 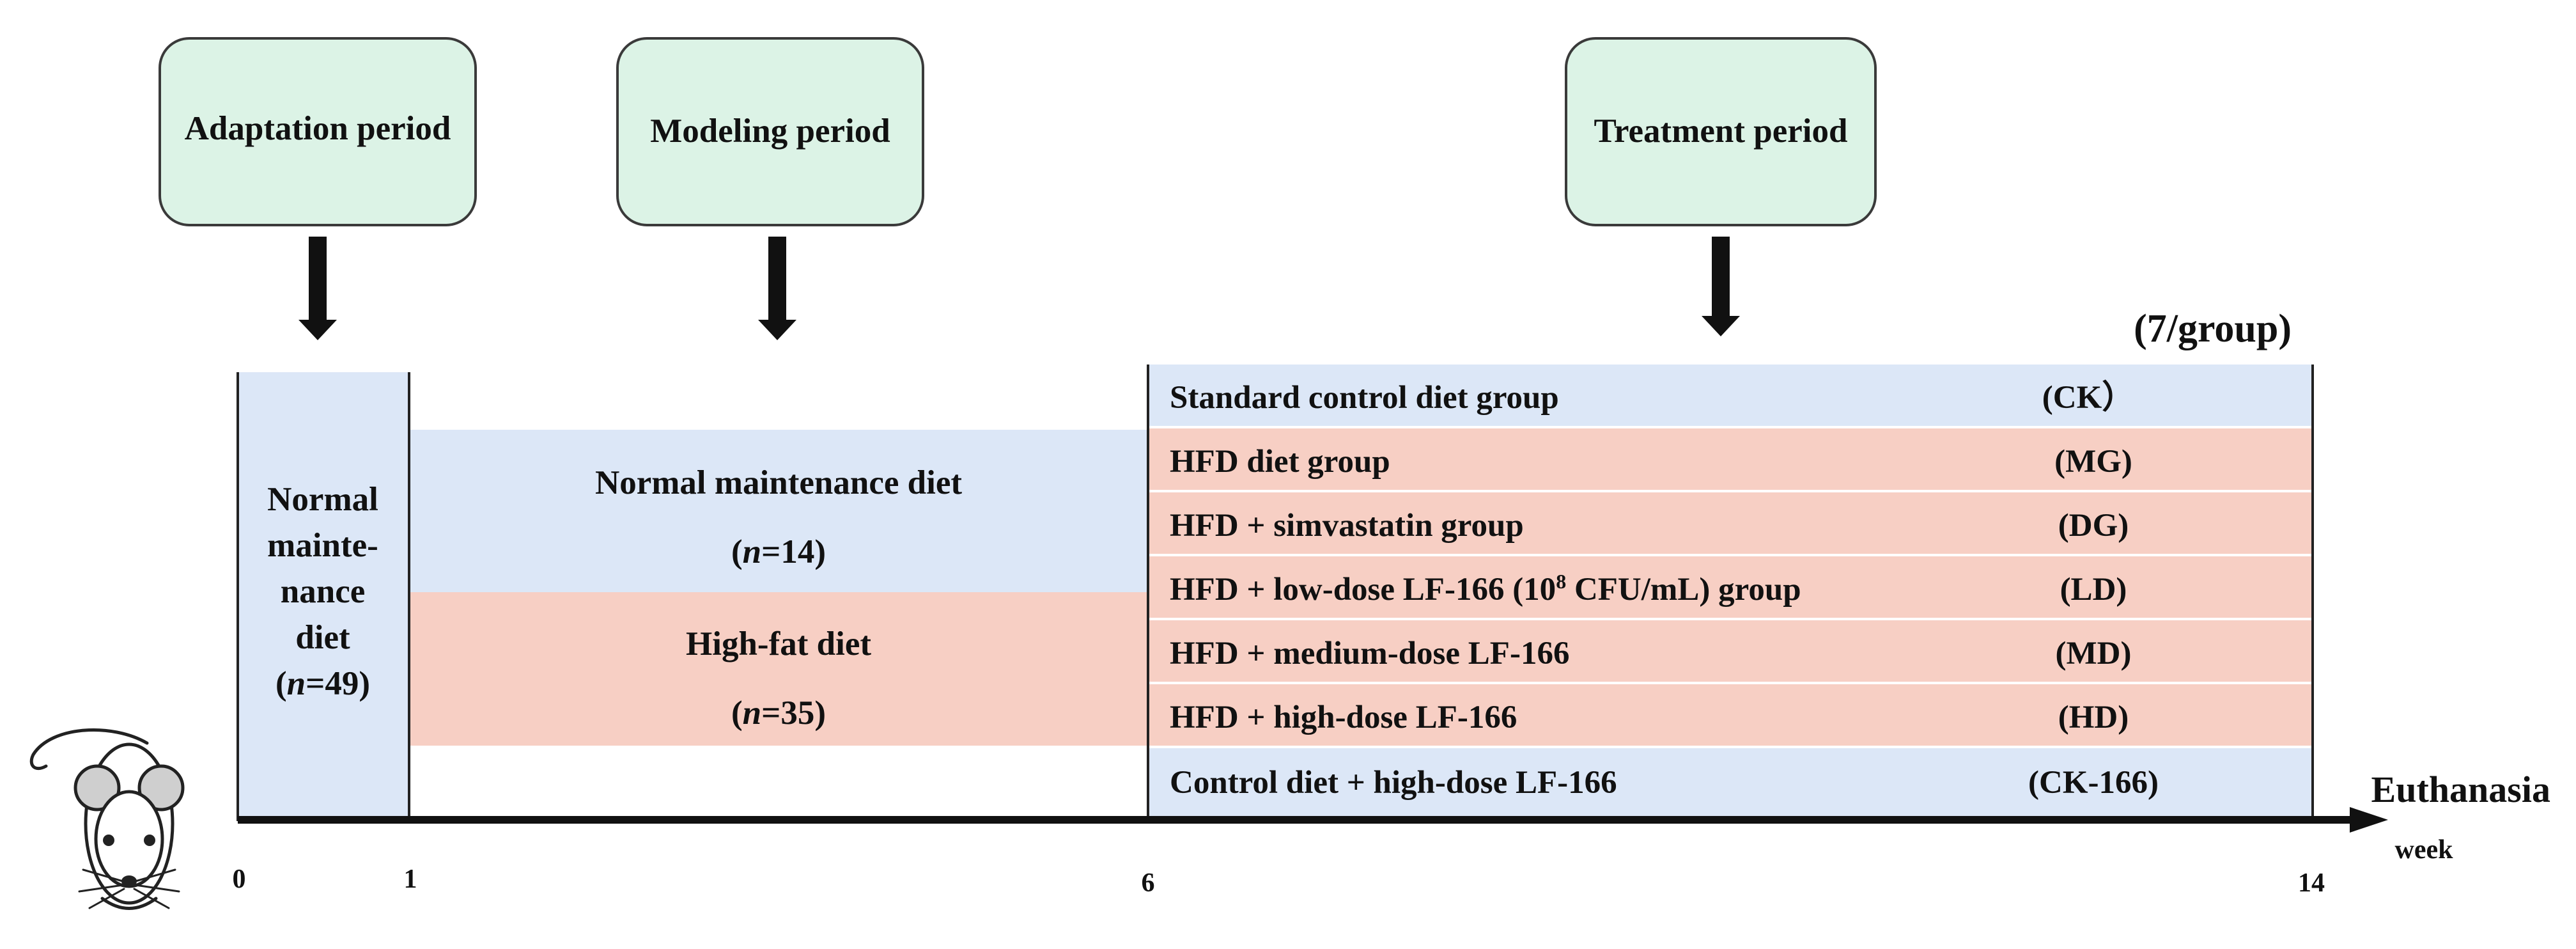 What do you see at coordinates (2311, 883) in the screenshot?
I see `tick-label-week-14: 14` at bounding box center [2311, 883].